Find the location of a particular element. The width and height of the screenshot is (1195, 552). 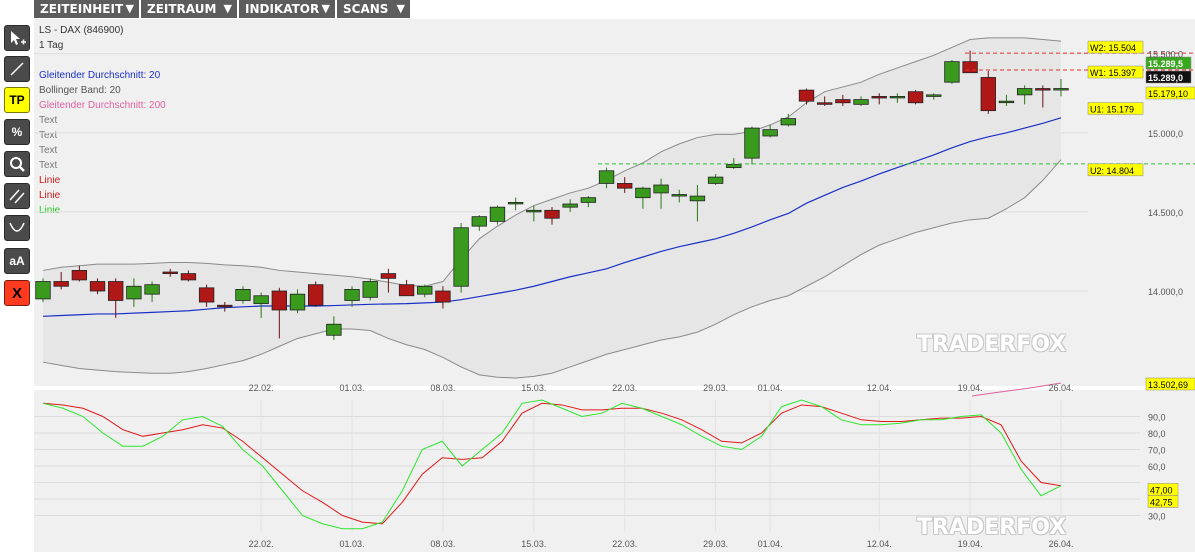

text-size-icon: aA is located at coordinates (17, 261).